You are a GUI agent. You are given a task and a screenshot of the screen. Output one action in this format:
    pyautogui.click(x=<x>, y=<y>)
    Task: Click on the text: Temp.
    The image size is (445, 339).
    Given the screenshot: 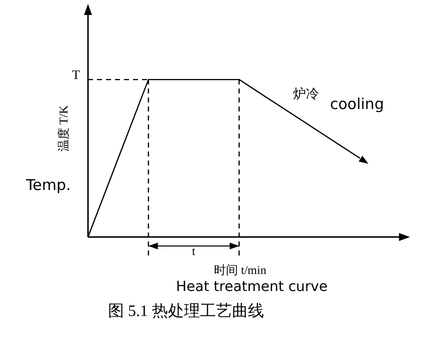 What is the action you would take?
    pyautogui.click(x=48, y=185)
    